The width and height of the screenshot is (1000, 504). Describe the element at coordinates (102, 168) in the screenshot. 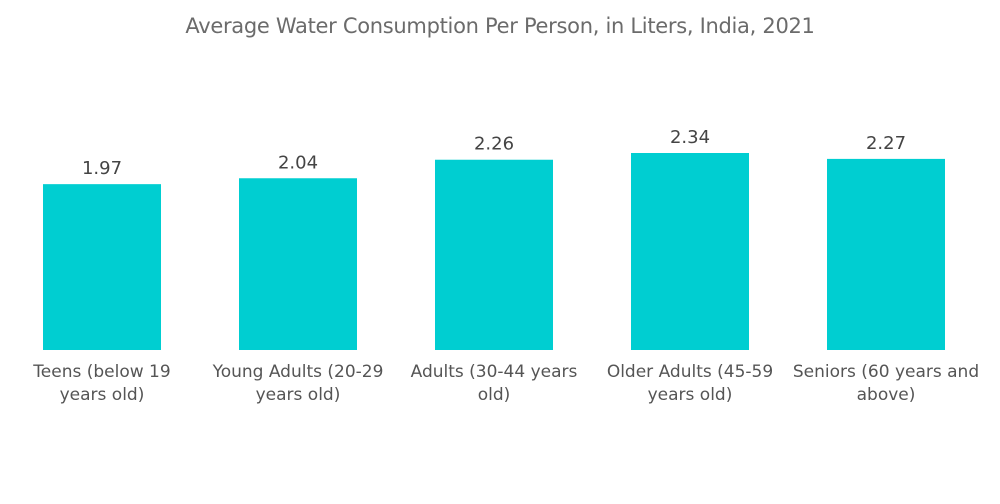

I see `data-label-1: 1.97` at that location.